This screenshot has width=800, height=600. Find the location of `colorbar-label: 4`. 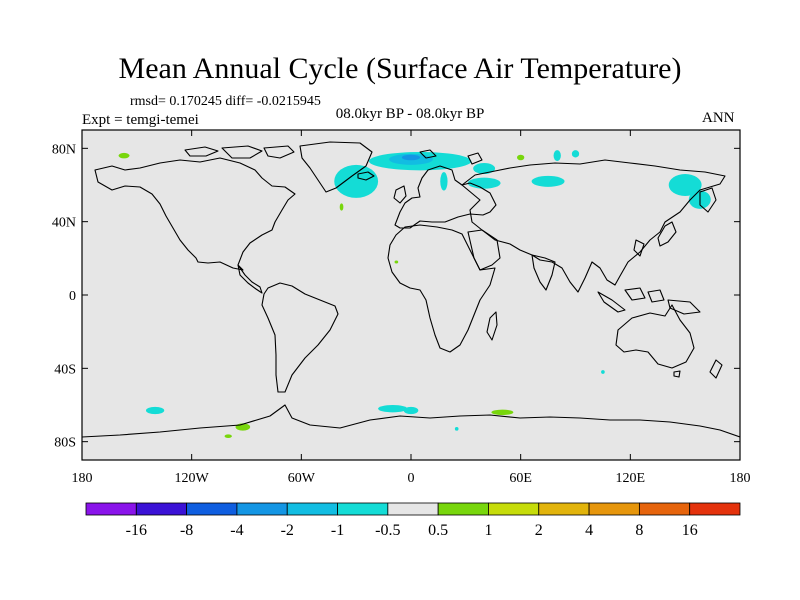

colorbar-label: 4 is located at coordinates (589, 530).